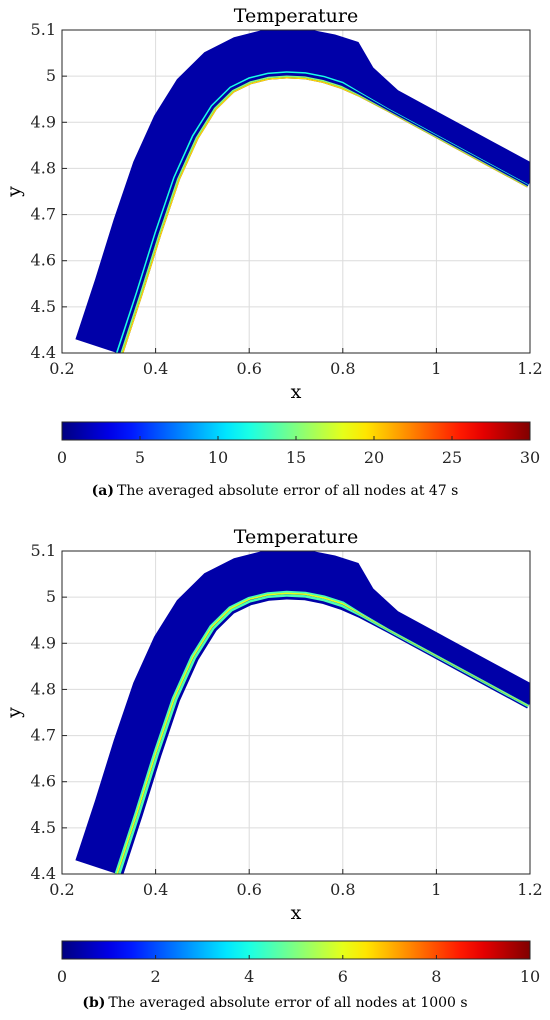 This screenshot has width=550, height=1020. What do you see at coordinates (374, 457) in the screenshot?
I see `colorbar-tick-label: 20` at bounding box center [374, 457].